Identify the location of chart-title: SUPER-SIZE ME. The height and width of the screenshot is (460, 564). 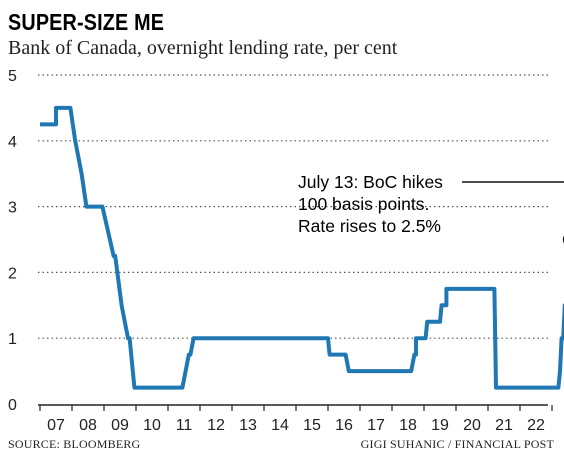
(86, 22).